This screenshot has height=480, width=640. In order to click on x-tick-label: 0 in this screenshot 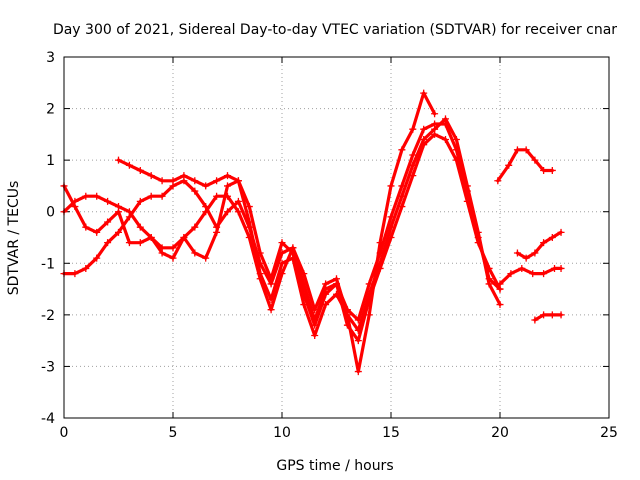, I will do `click(64, 433)`.